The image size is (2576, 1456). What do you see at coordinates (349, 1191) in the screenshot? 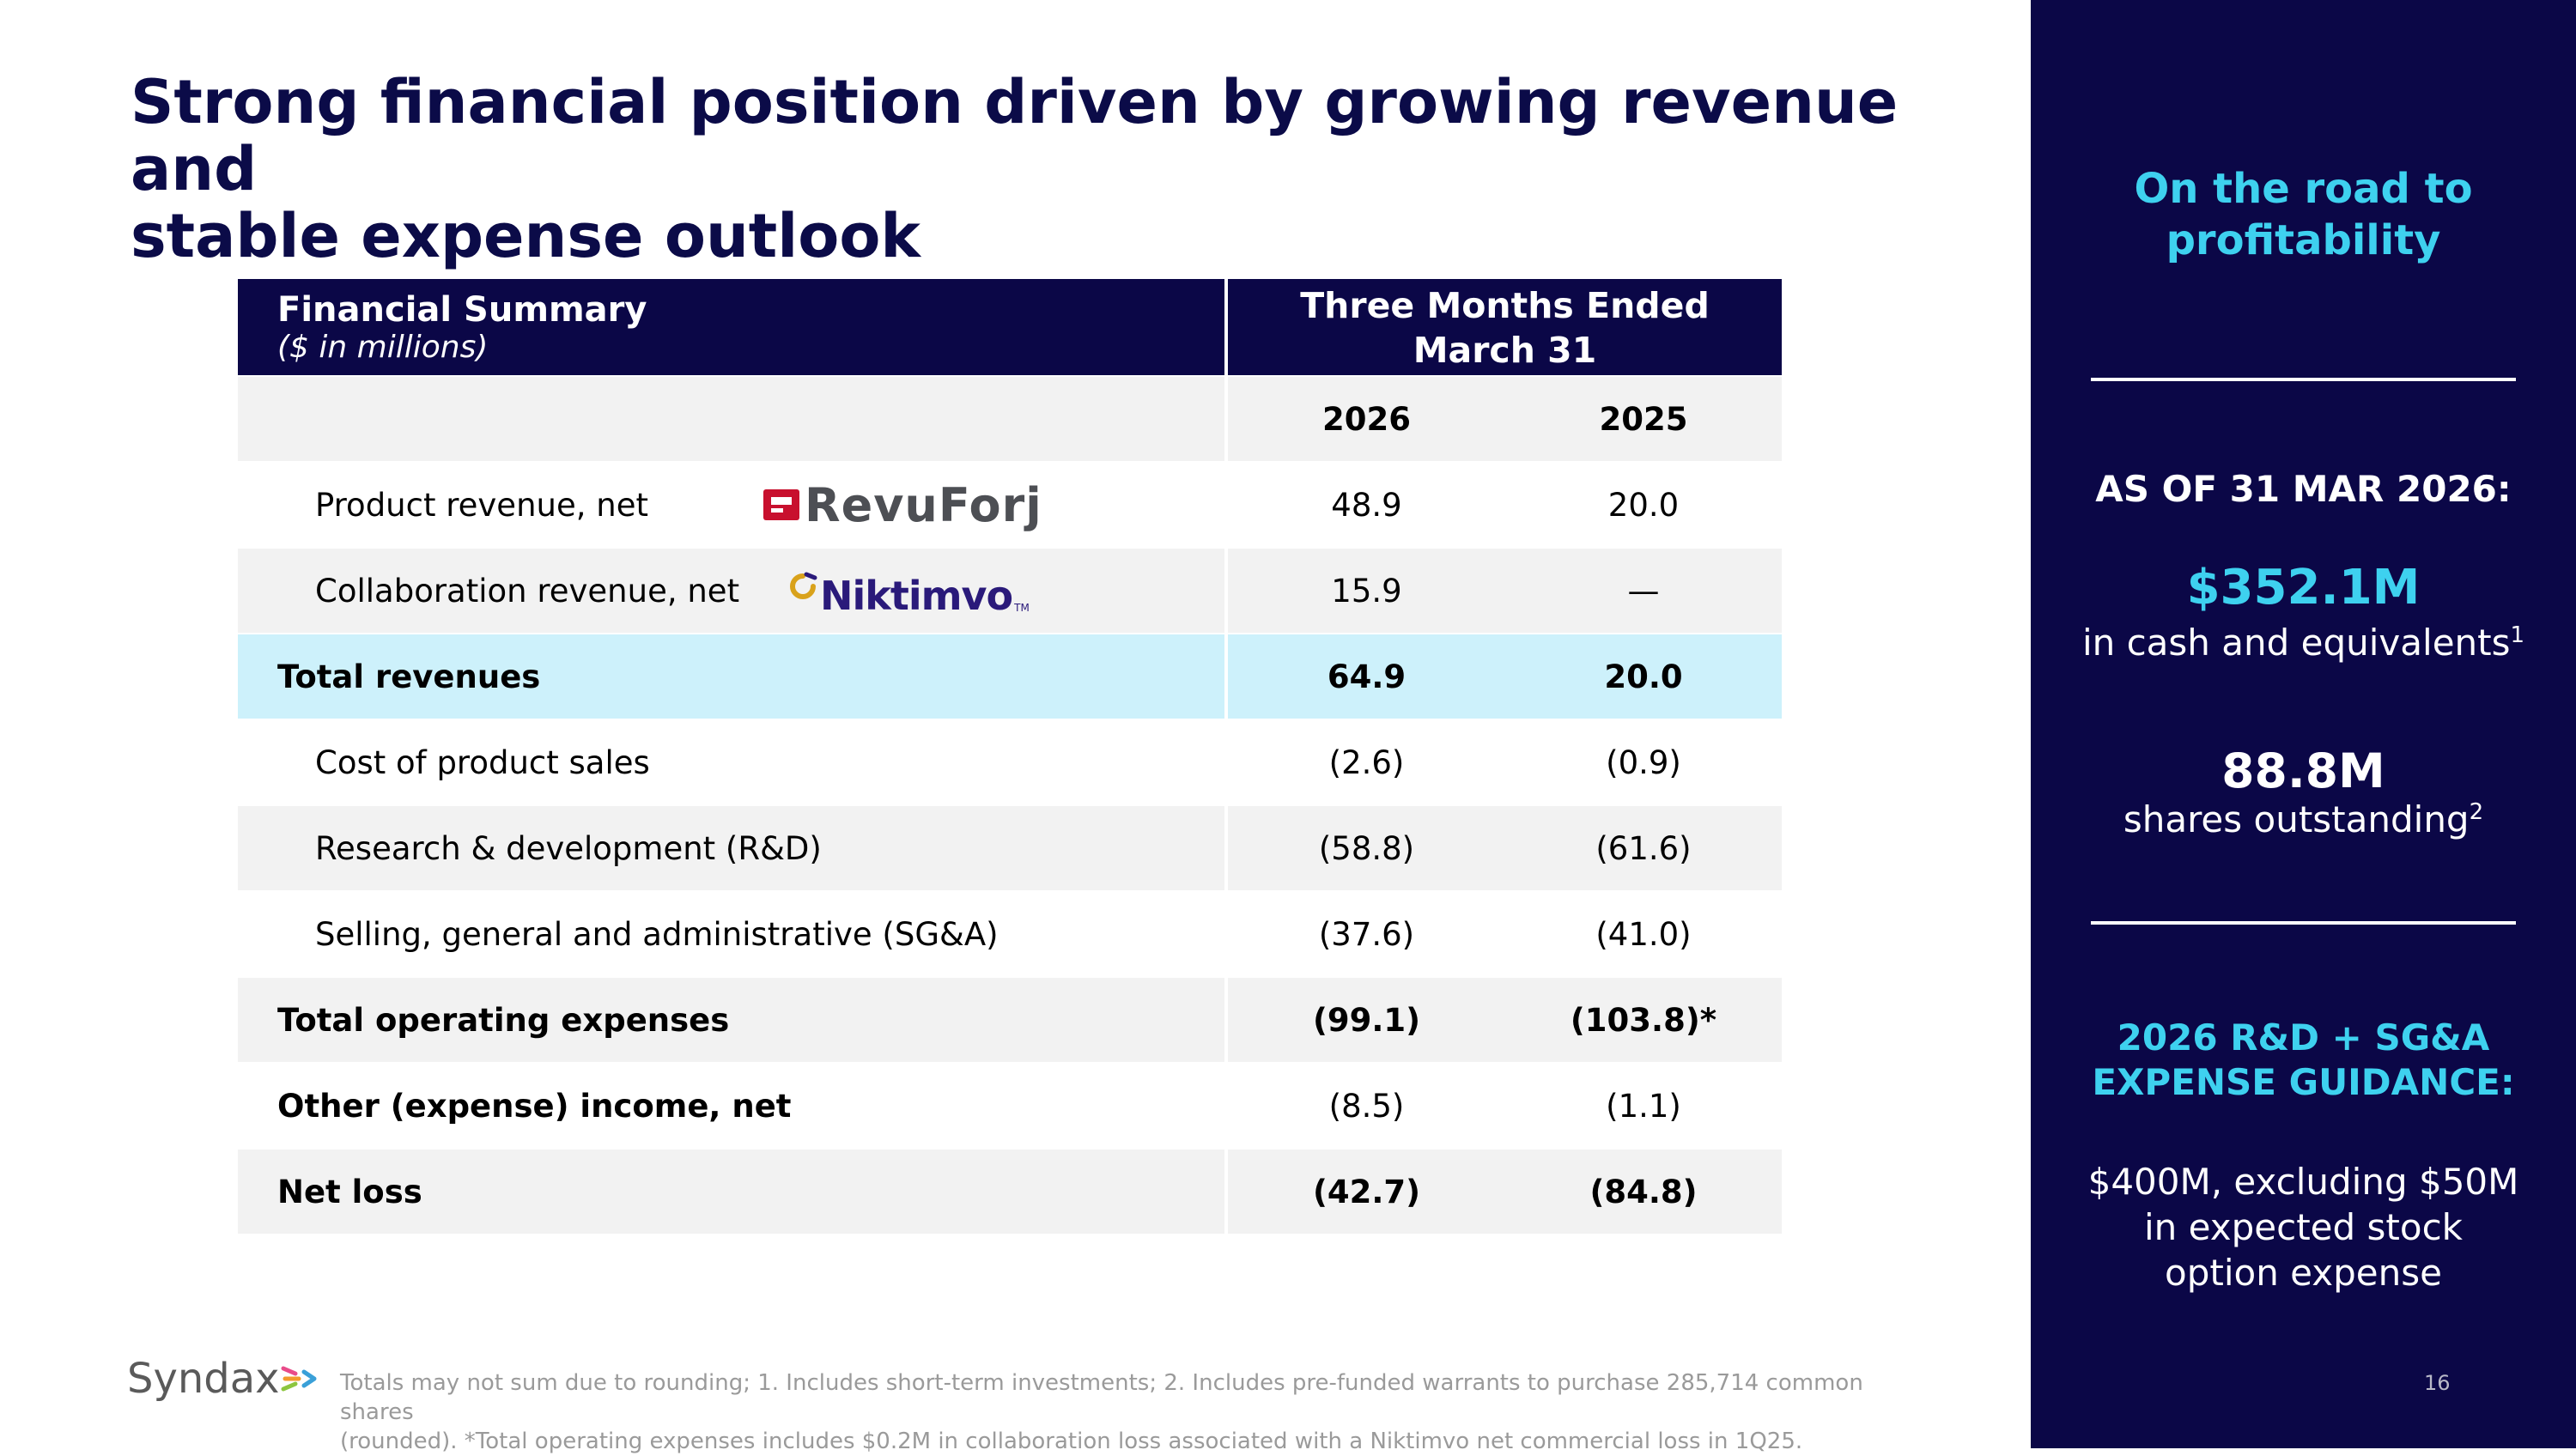
I see `row-label: Net loss` at bounding box center [349, 1191].